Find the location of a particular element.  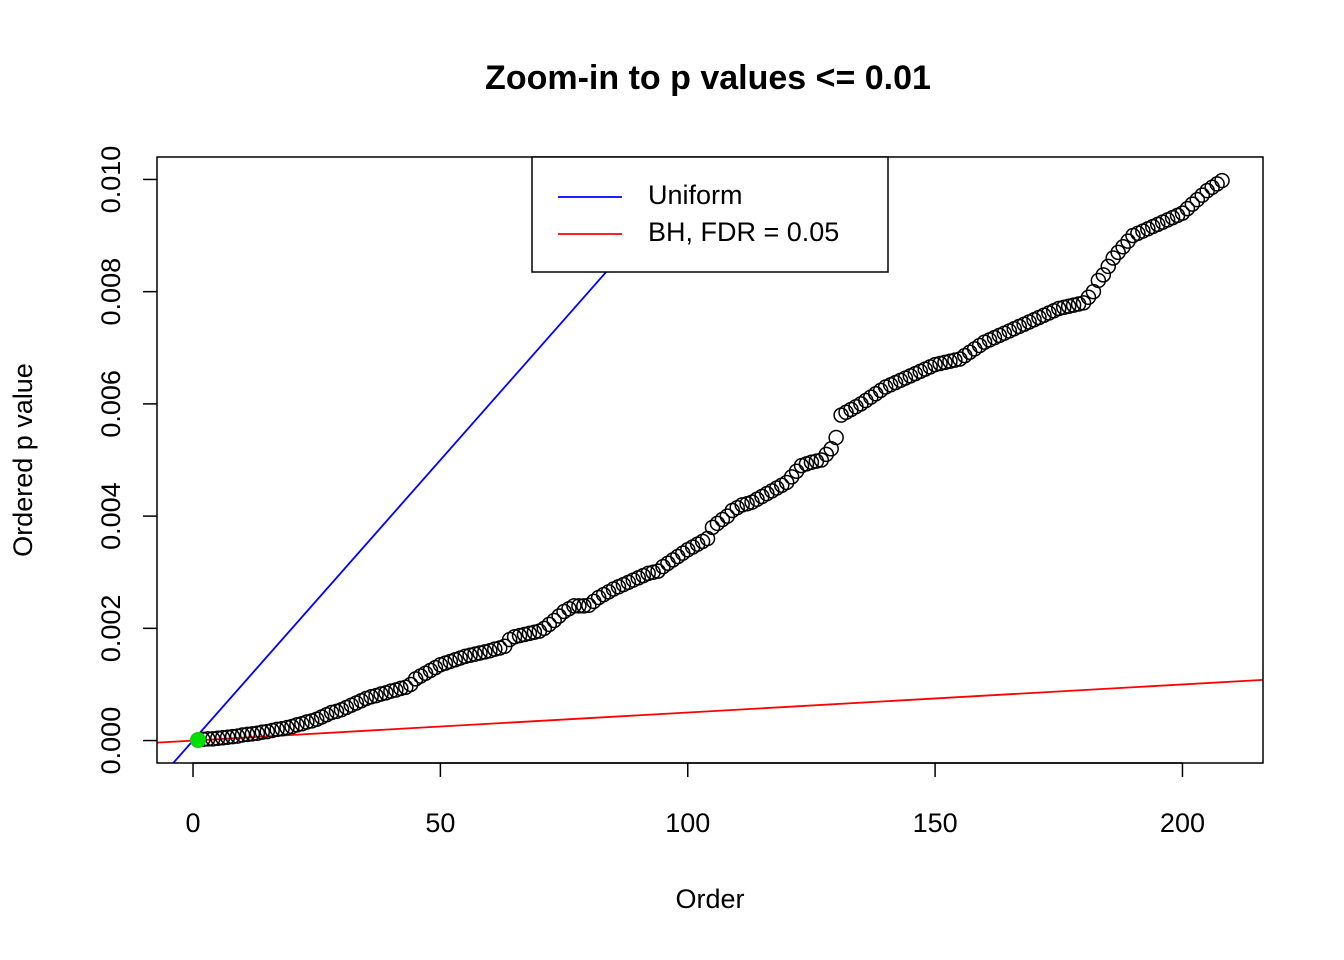

legend-box is located at coordinates (710, 214).